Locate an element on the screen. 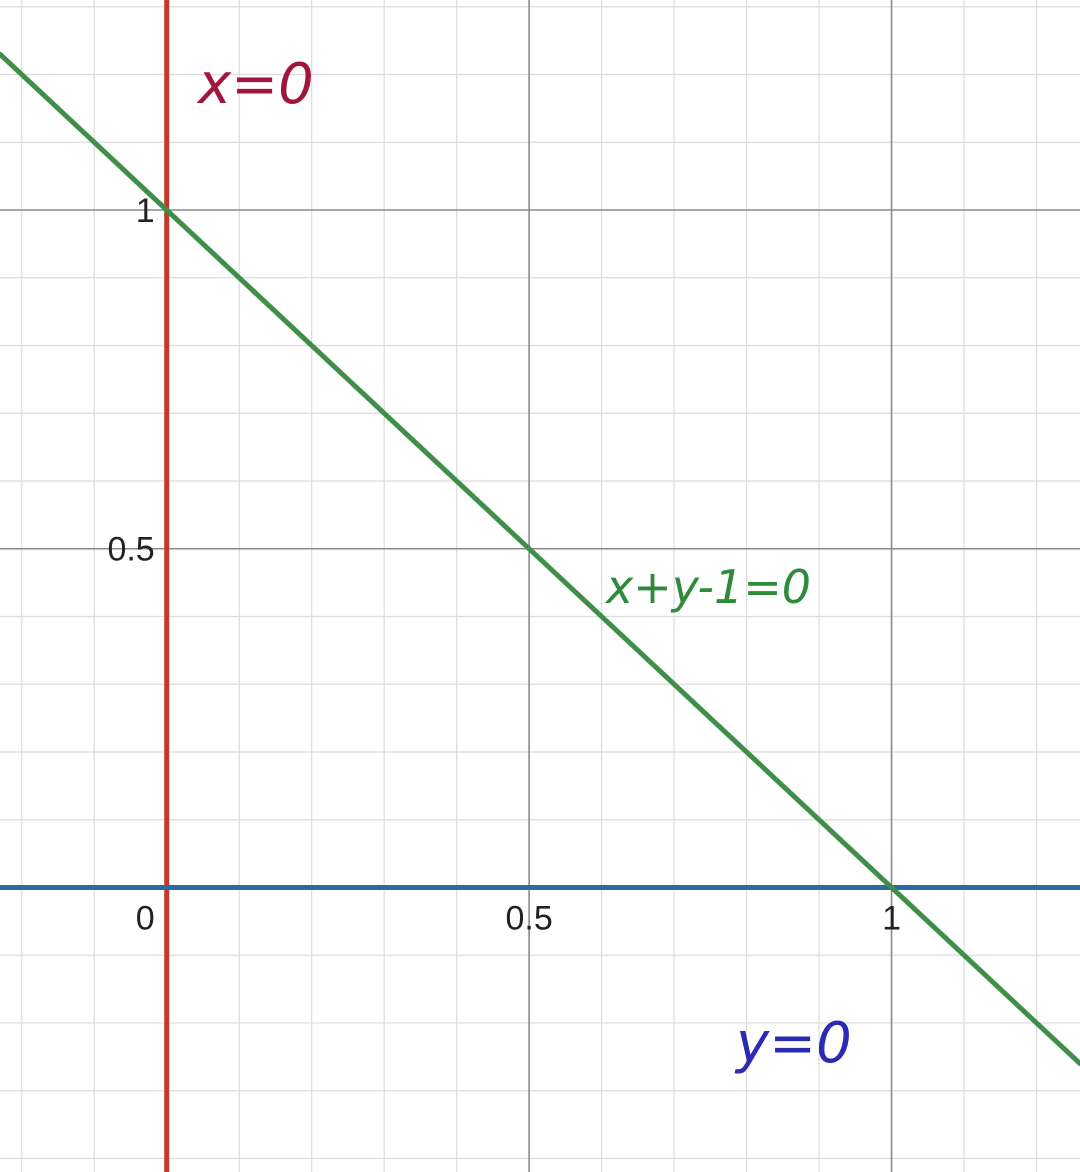  x-tick-label: 1 is located at coordinates (891, 918).